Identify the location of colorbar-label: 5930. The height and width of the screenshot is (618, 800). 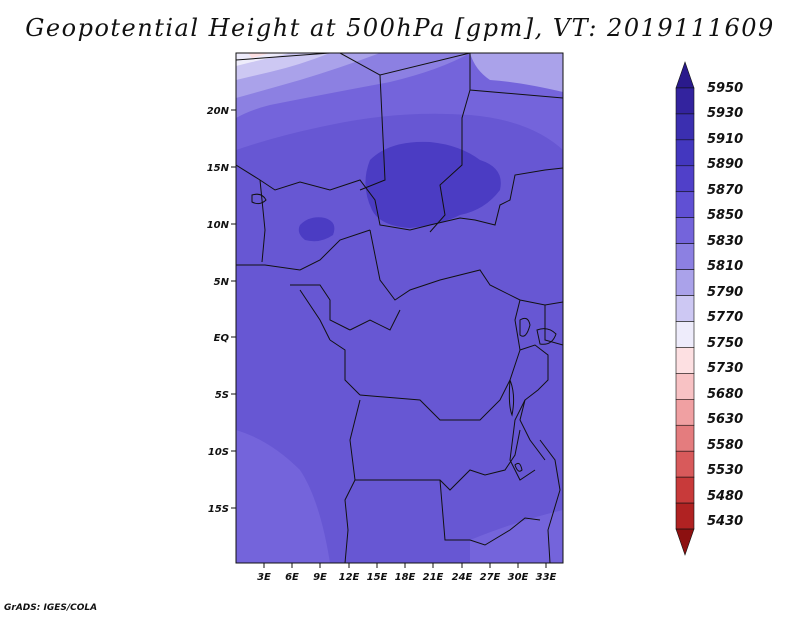
(725, 113).